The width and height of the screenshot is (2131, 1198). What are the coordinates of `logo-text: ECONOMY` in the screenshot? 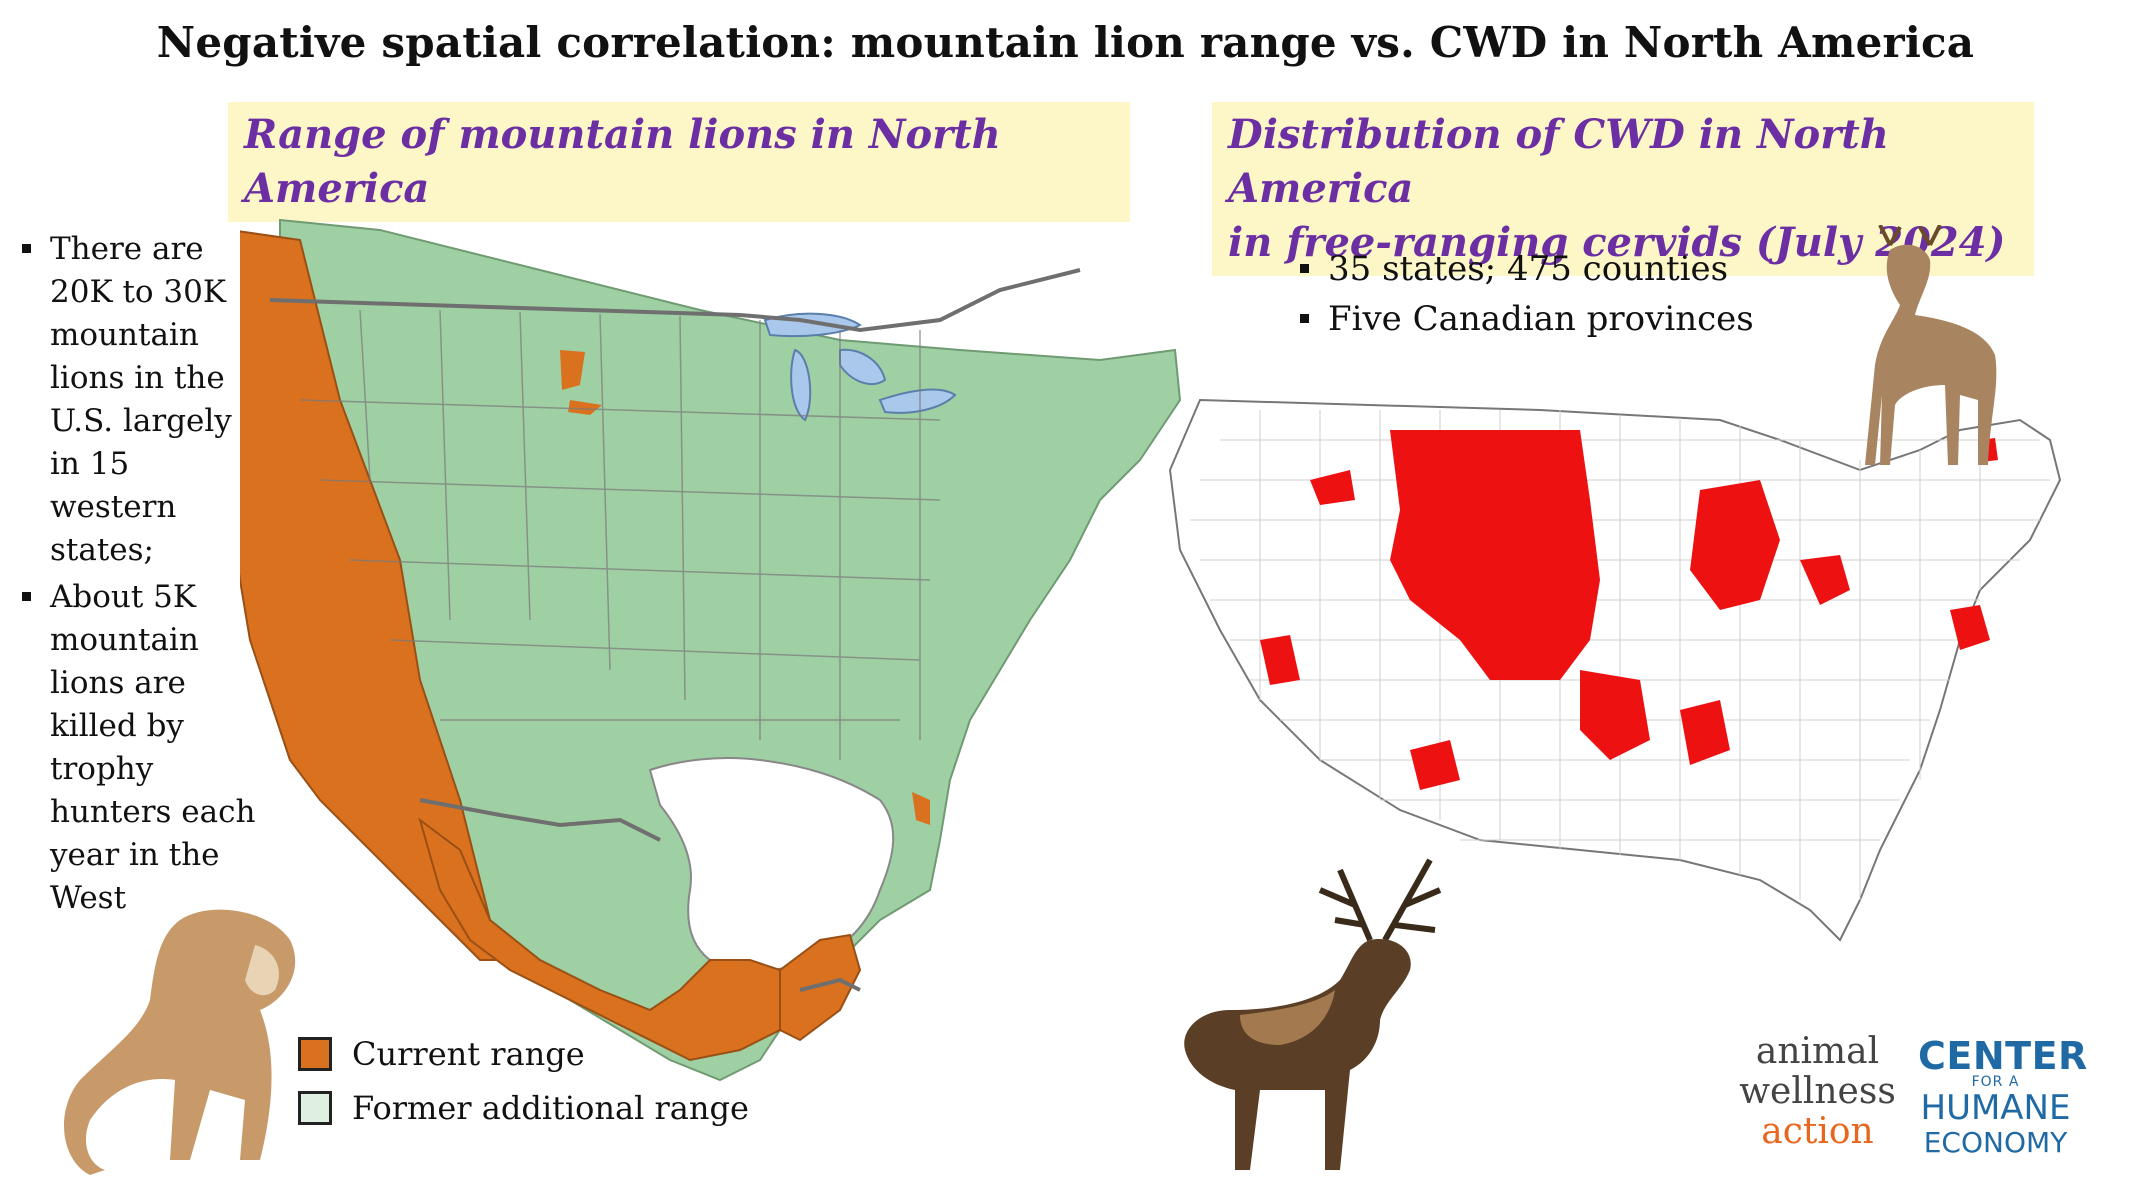 It's located at (1995, 1142).